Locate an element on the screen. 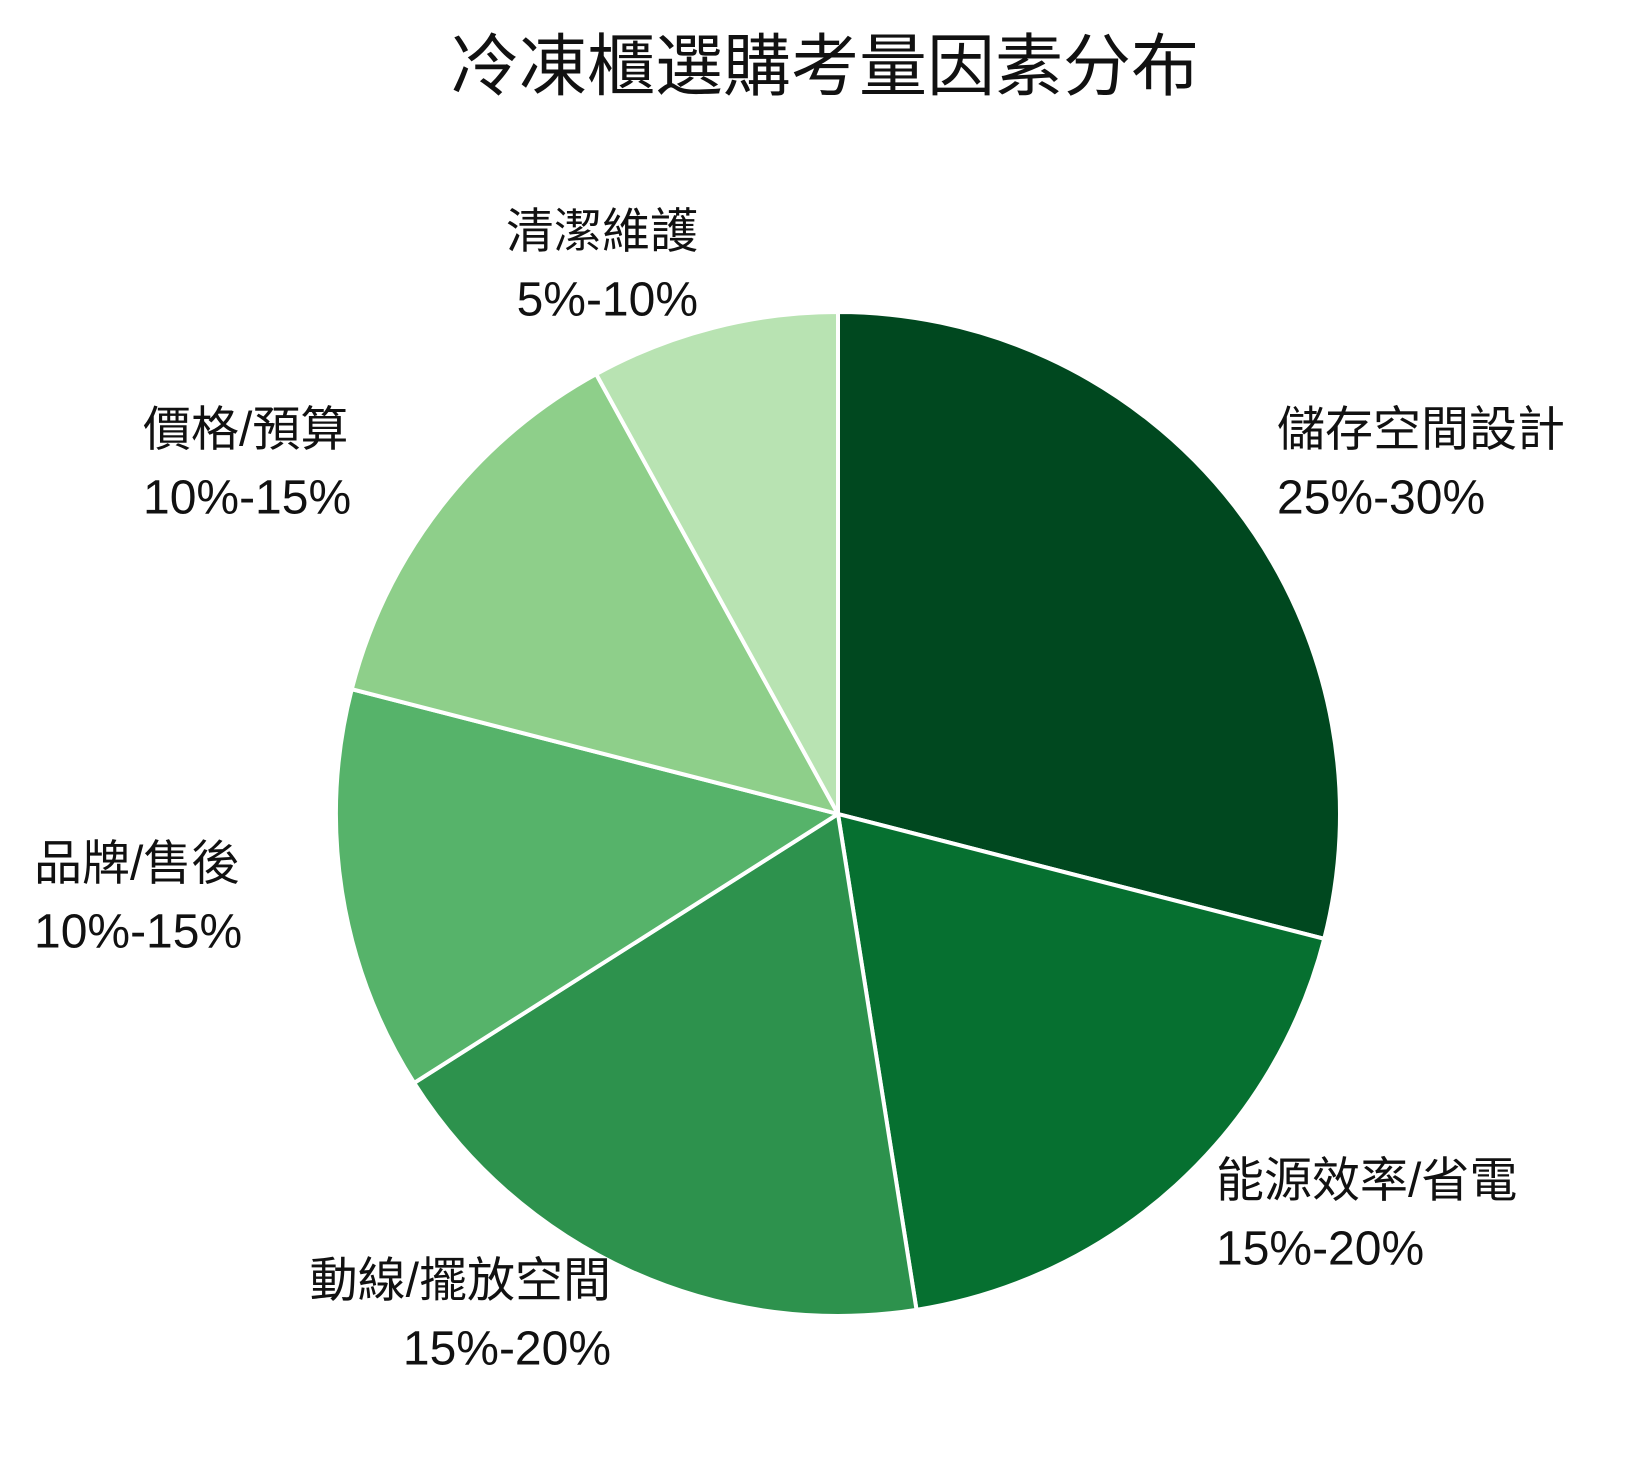 The image size is (1649, 1468). slice-label: 價格/預算 is located at coordinates (245, 430).